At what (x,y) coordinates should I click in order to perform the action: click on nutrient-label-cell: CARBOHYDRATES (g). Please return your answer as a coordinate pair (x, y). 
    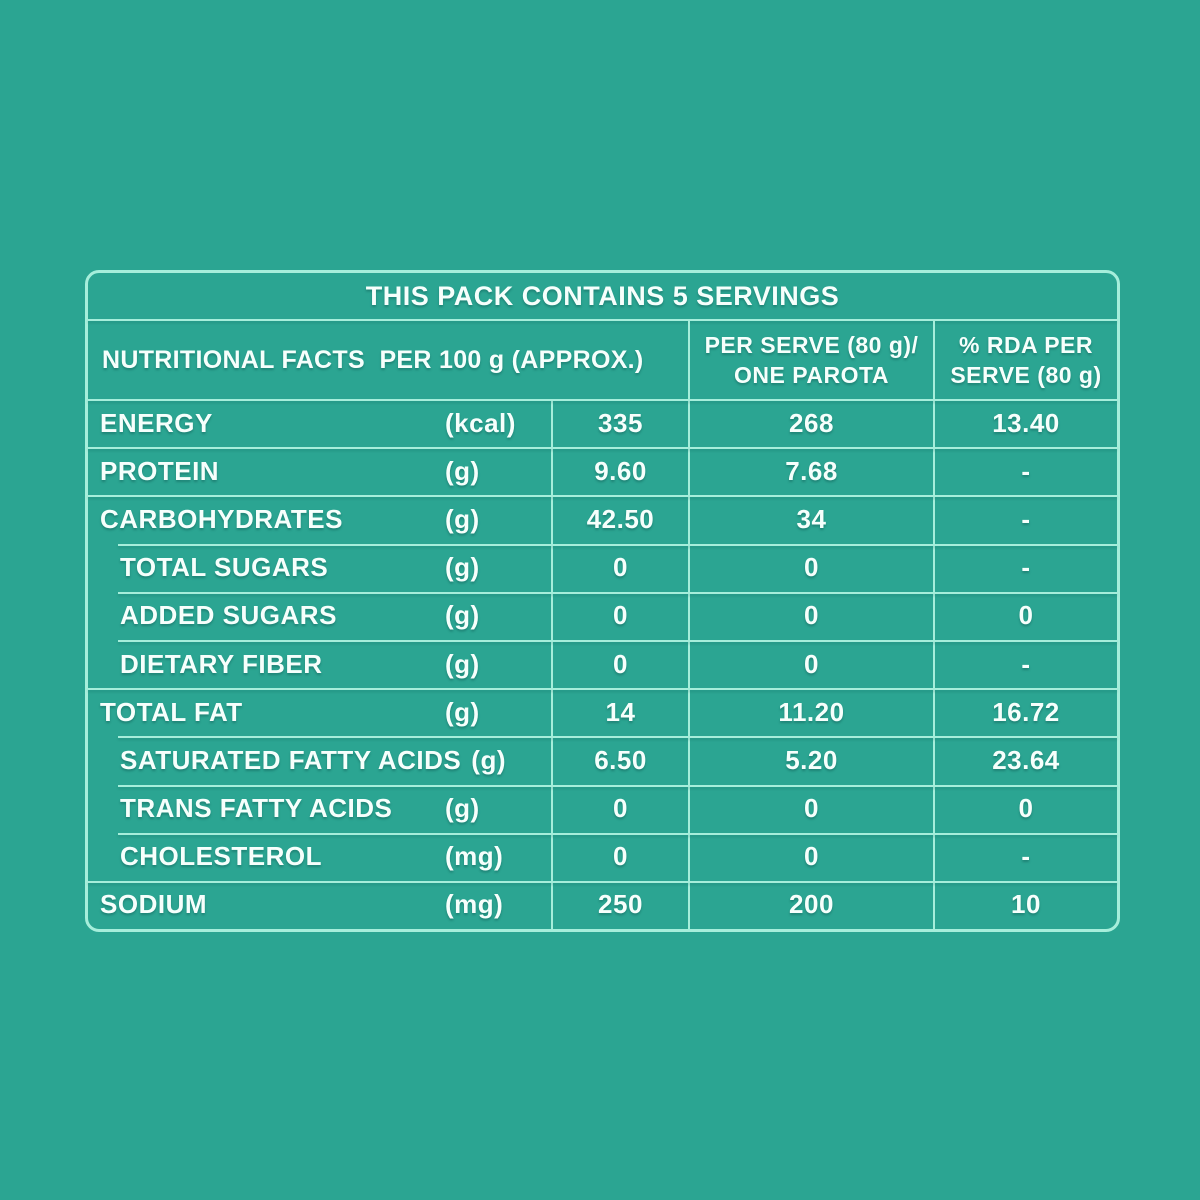
    Looking at the image, I should click on (319, 519).